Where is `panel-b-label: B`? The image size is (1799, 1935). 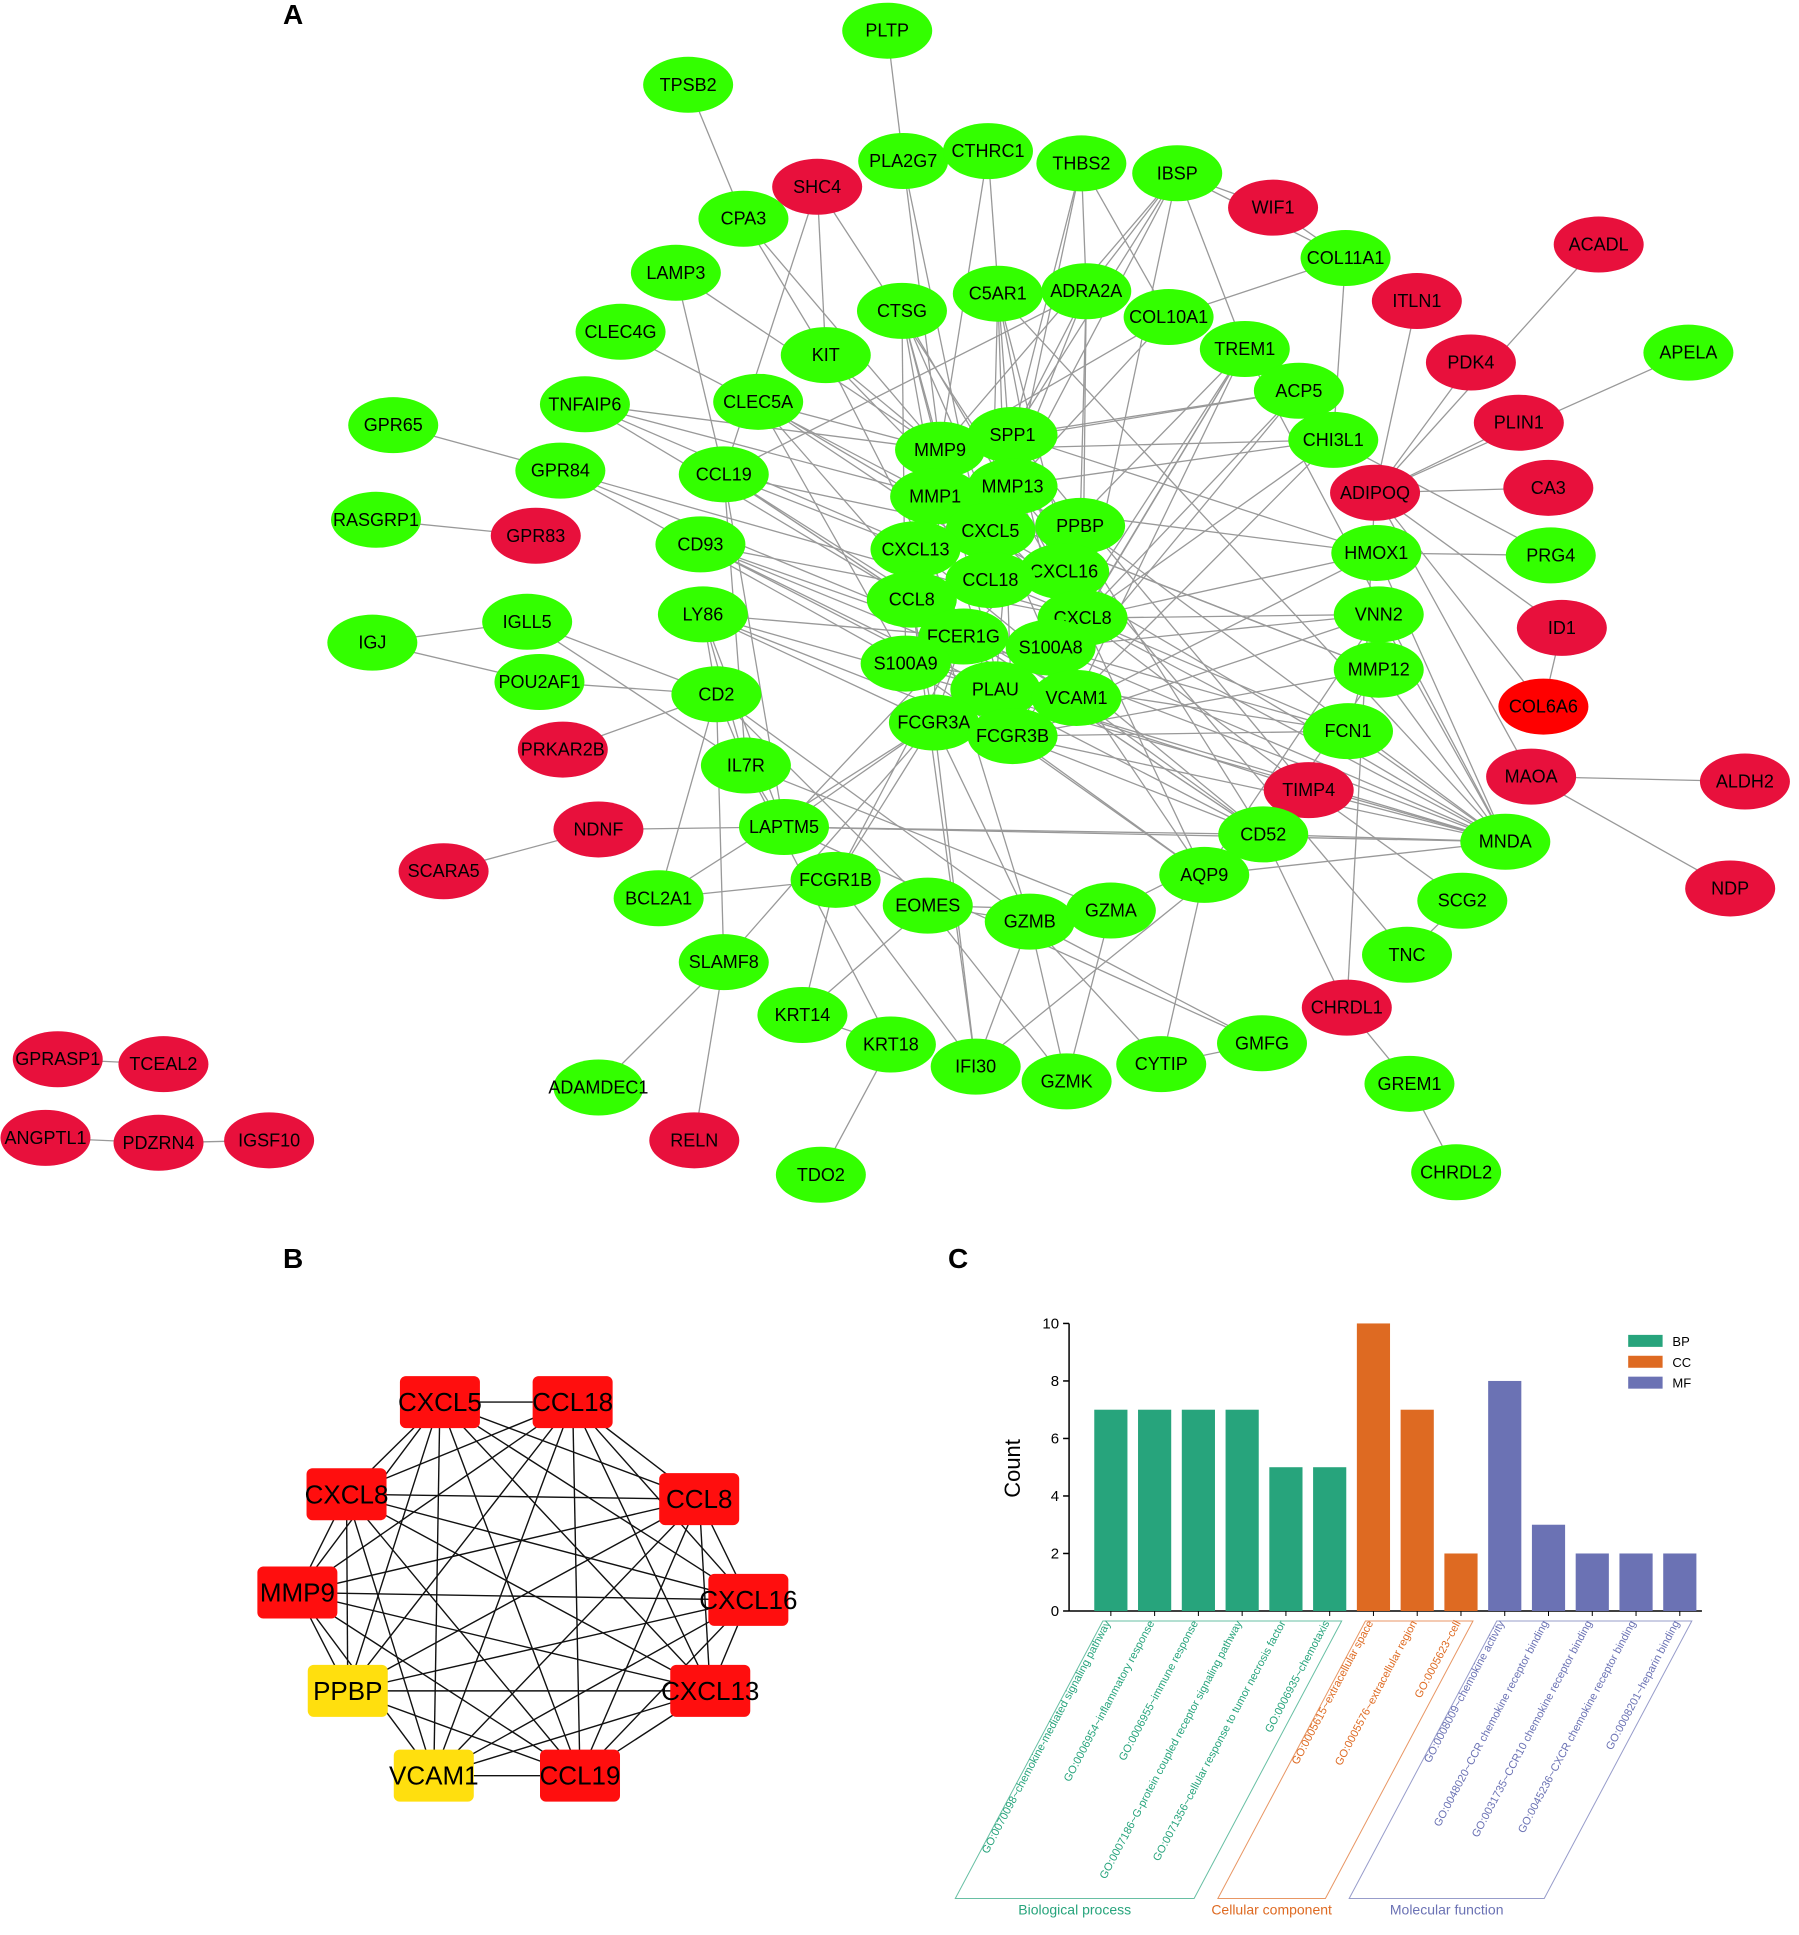
panel-b-label: B is located at coordinates (293, 1258).